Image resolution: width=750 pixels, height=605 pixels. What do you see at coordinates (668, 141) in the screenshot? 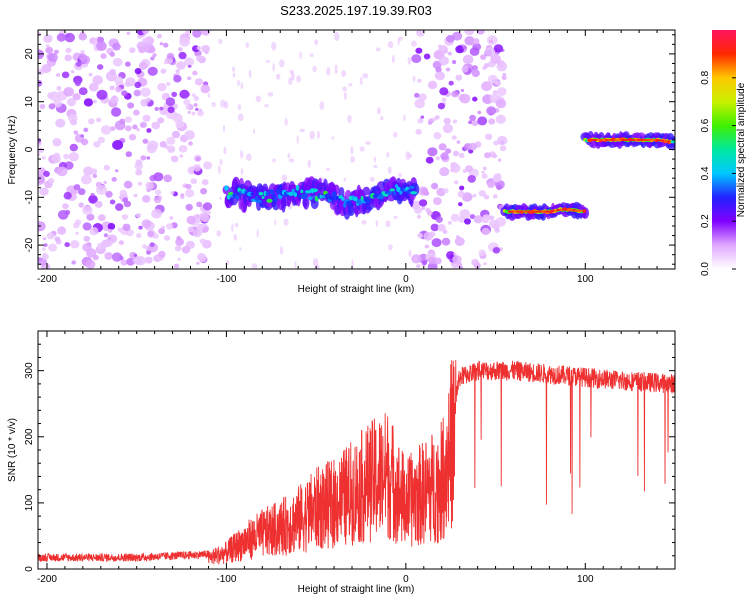
I see `ridge-peak` at bounding box center [668, 141].